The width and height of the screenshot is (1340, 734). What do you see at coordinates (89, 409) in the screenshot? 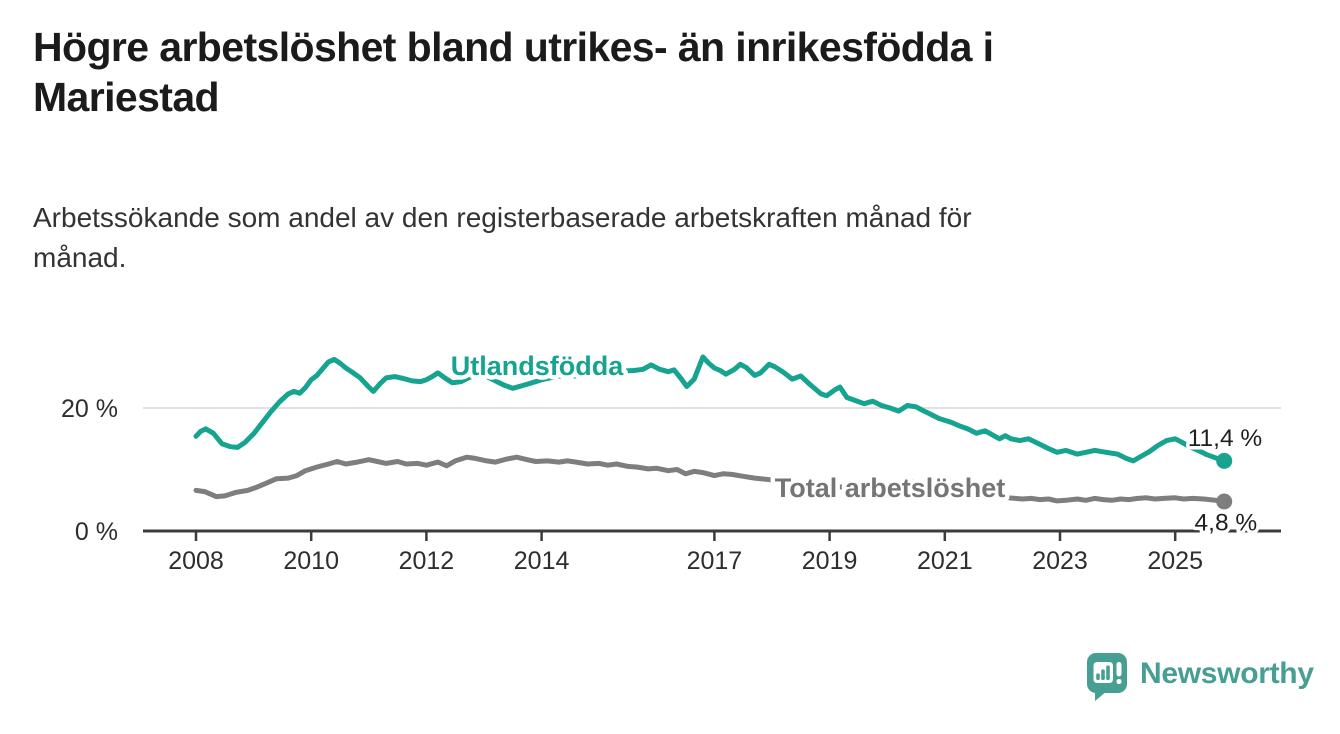
I see `y-tick-label: 20 %` at bounding box center [89, 409].